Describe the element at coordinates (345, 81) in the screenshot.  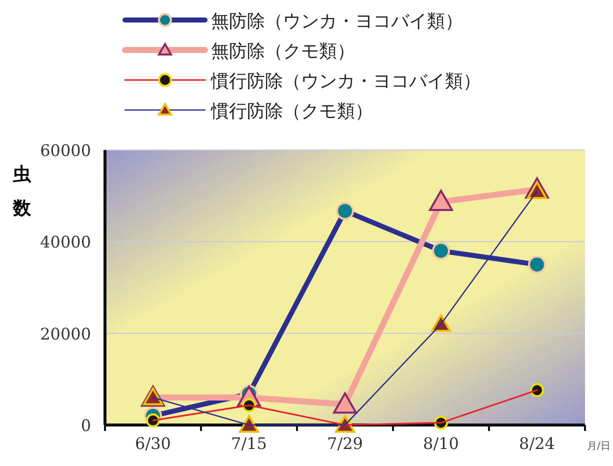
I see `legend-label: 慣行防除（ウンカ・ヨコバイ類）` at that location.